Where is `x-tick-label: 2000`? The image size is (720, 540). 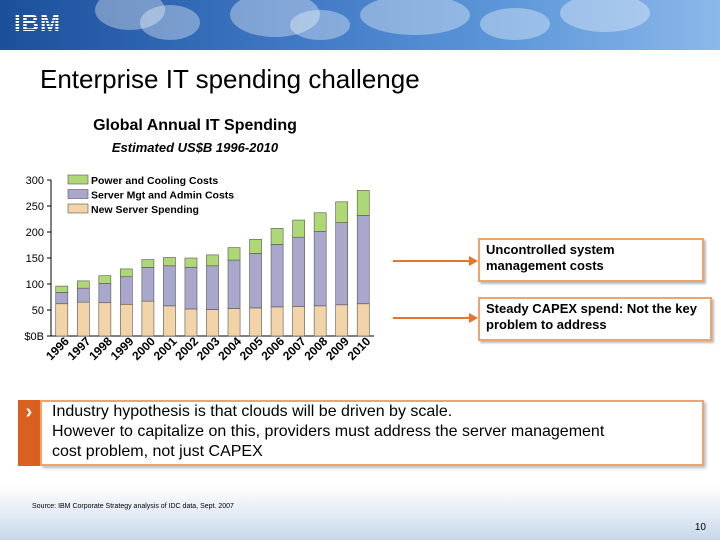
x-tick-label: 2000 is located at coordinates (143, 348).